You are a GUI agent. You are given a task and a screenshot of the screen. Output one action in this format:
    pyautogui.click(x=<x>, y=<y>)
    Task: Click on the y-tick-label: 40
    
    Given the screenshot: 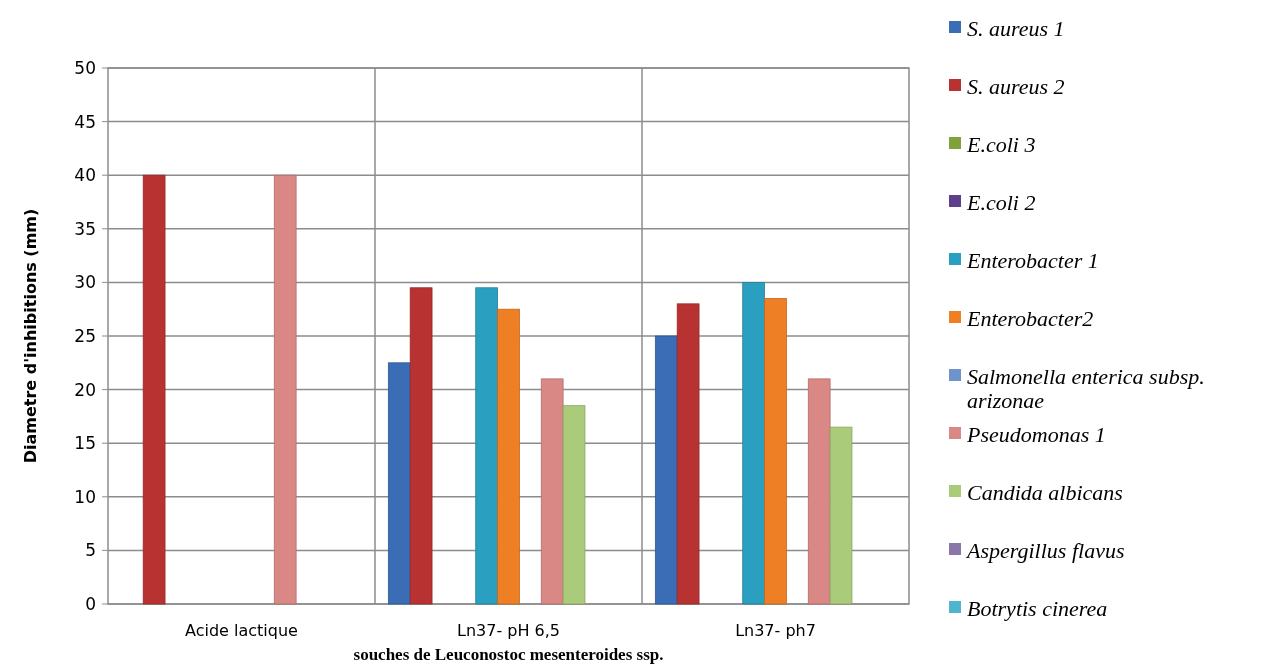 What is the action you would take?
    pyautogui.click(x=85, y=175)
    